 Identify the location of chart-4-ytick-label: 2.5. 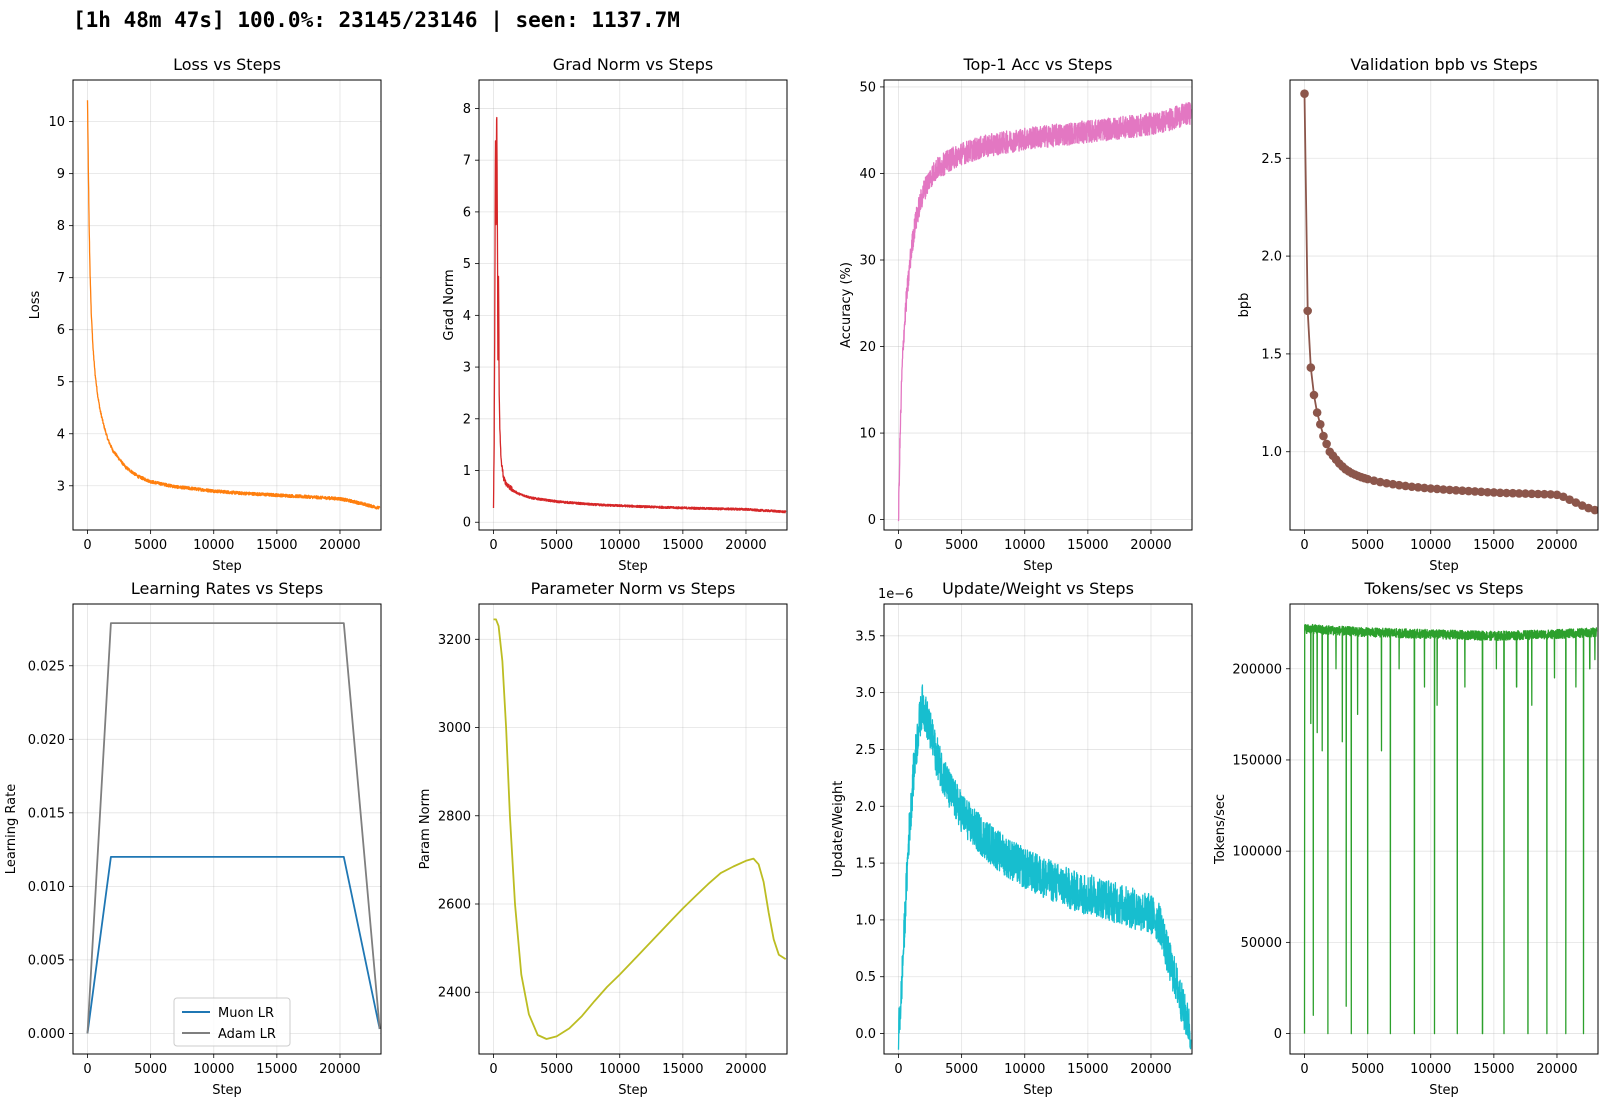
(1271, 159).